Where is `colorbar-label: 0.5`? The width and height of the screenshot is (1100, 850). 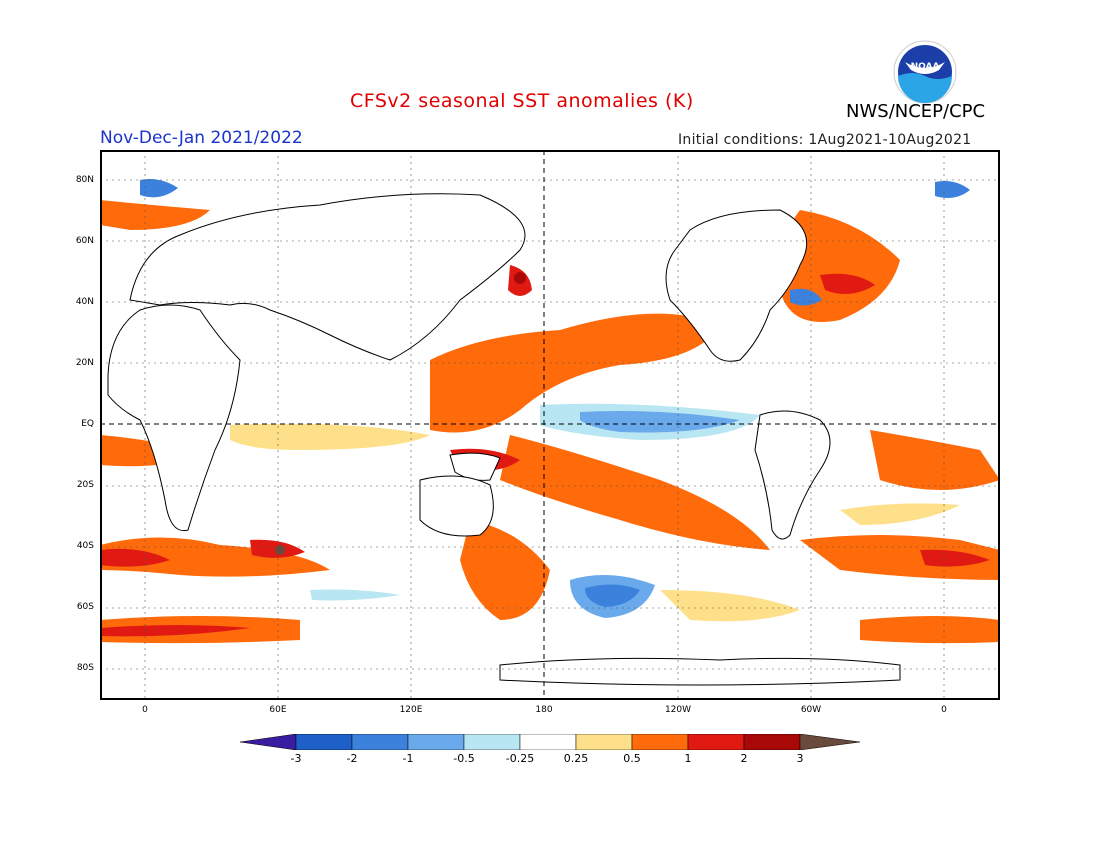 colorbar-label: 0.5 is located at coordinates (632, 758).